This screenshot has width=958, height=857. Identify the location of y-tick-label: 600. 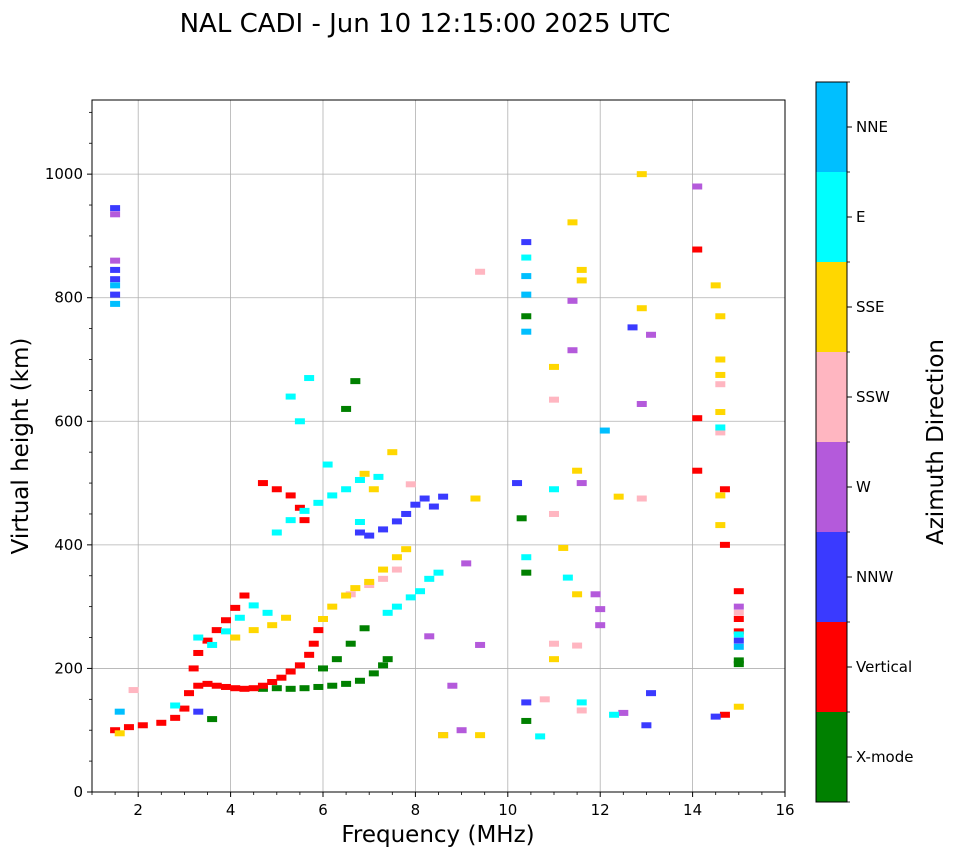
(68, 421).